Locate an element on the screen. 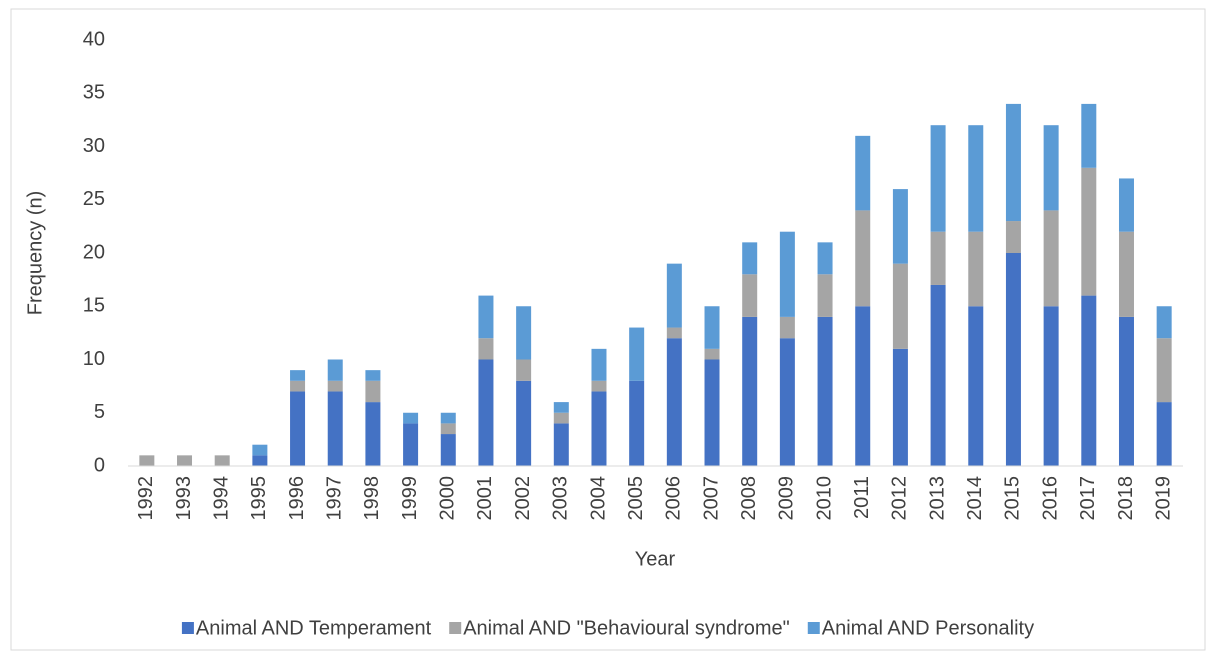 This screenshot has width=1216, height=659. x-tick-label: 2001 is located at coordinates (485, 498).